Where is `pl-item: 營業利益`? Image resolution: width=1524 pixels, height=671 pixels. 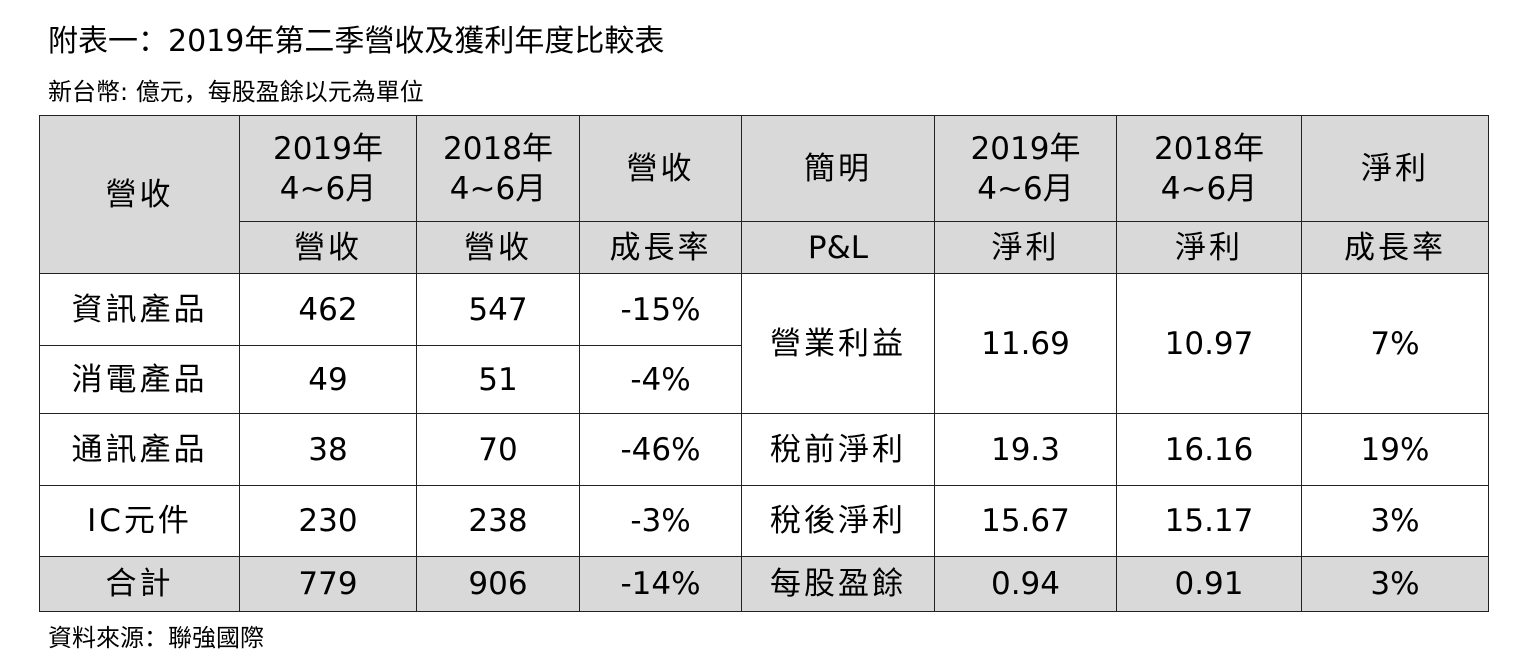
pl-item: 營業利益 is located at coordinates (838, 343).